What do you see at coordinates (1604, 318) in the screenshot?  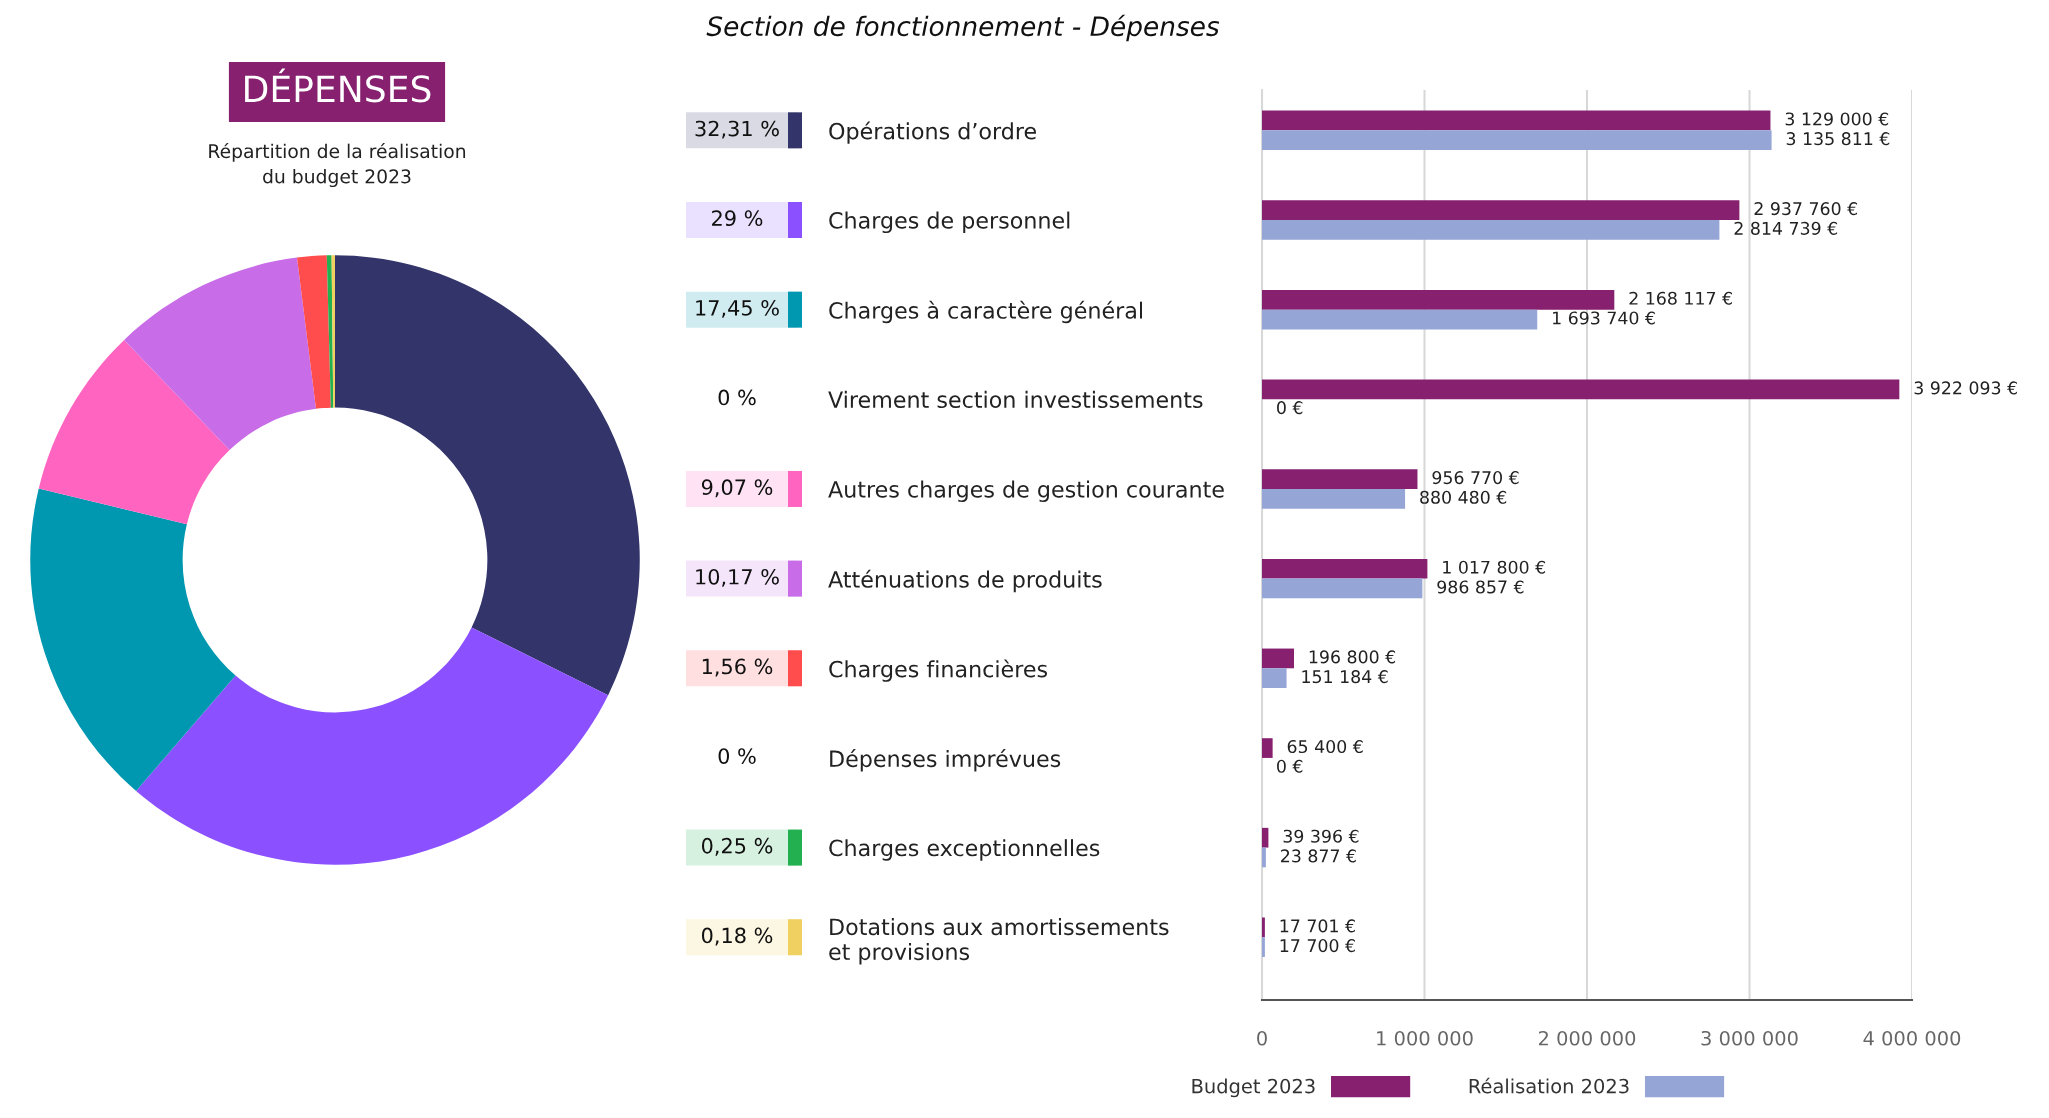 I see `data-label: 1 693 740 €` at bounding box center [1604, 318].